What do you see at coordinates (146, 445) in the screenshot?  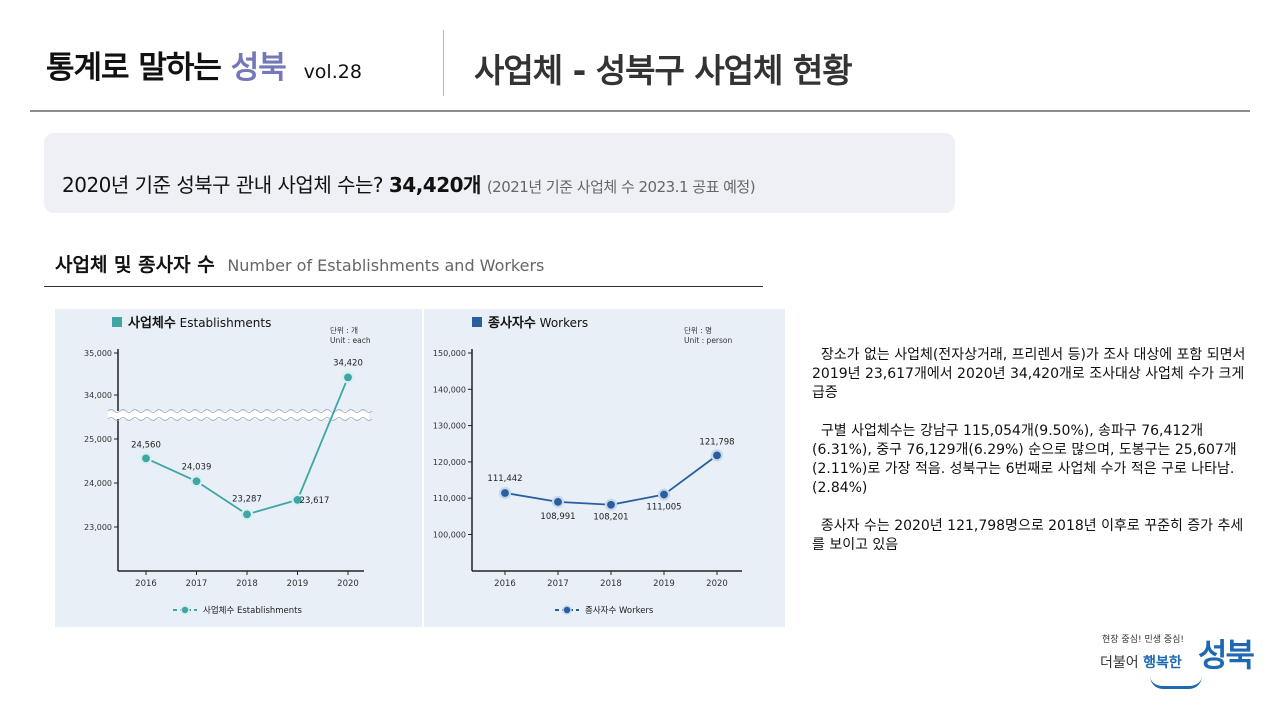 I see `data-label: 24,560` at bounding box center [146, 445].